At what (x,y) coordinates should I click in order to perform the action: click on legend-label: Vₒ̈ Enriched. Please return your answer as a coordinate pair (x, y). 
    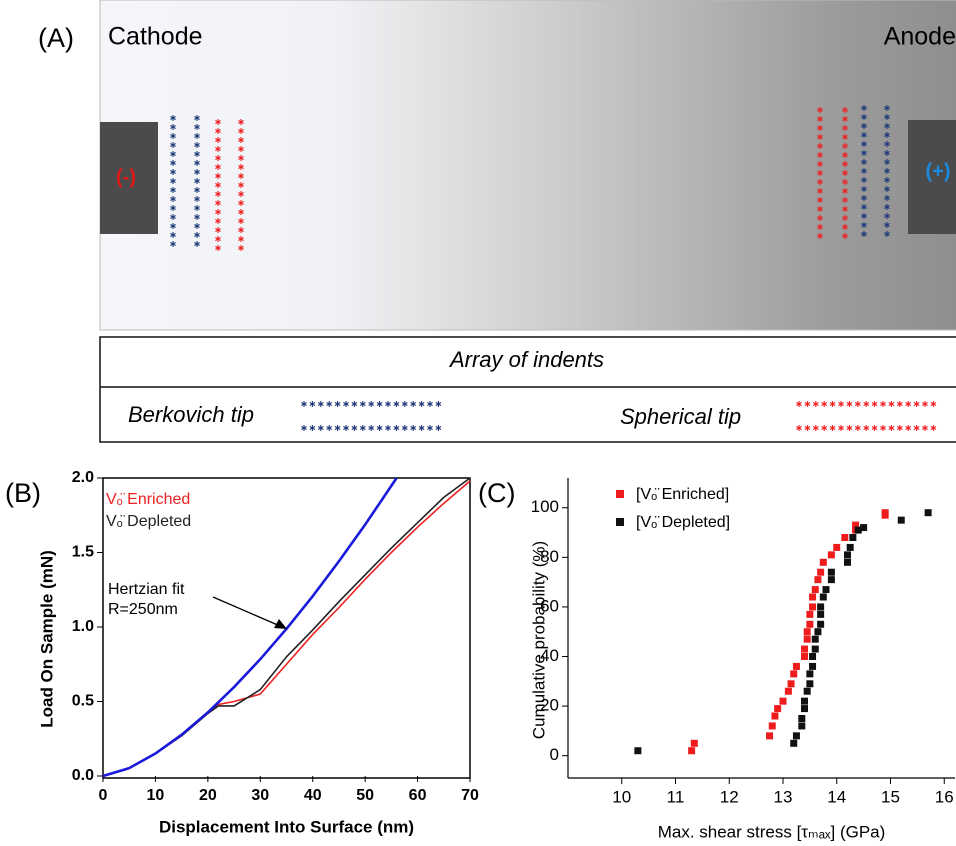
    Looking at the image, I should click on (148, 499).